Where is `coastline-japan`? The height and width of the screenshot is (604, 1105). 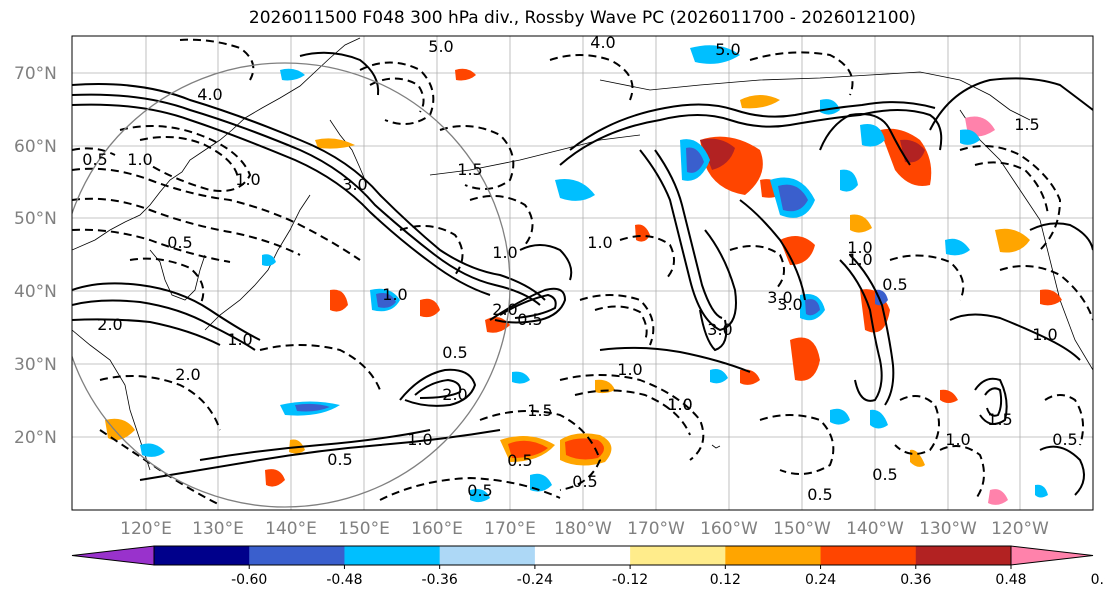 coastline-japan is located at coordinates (257, 262).